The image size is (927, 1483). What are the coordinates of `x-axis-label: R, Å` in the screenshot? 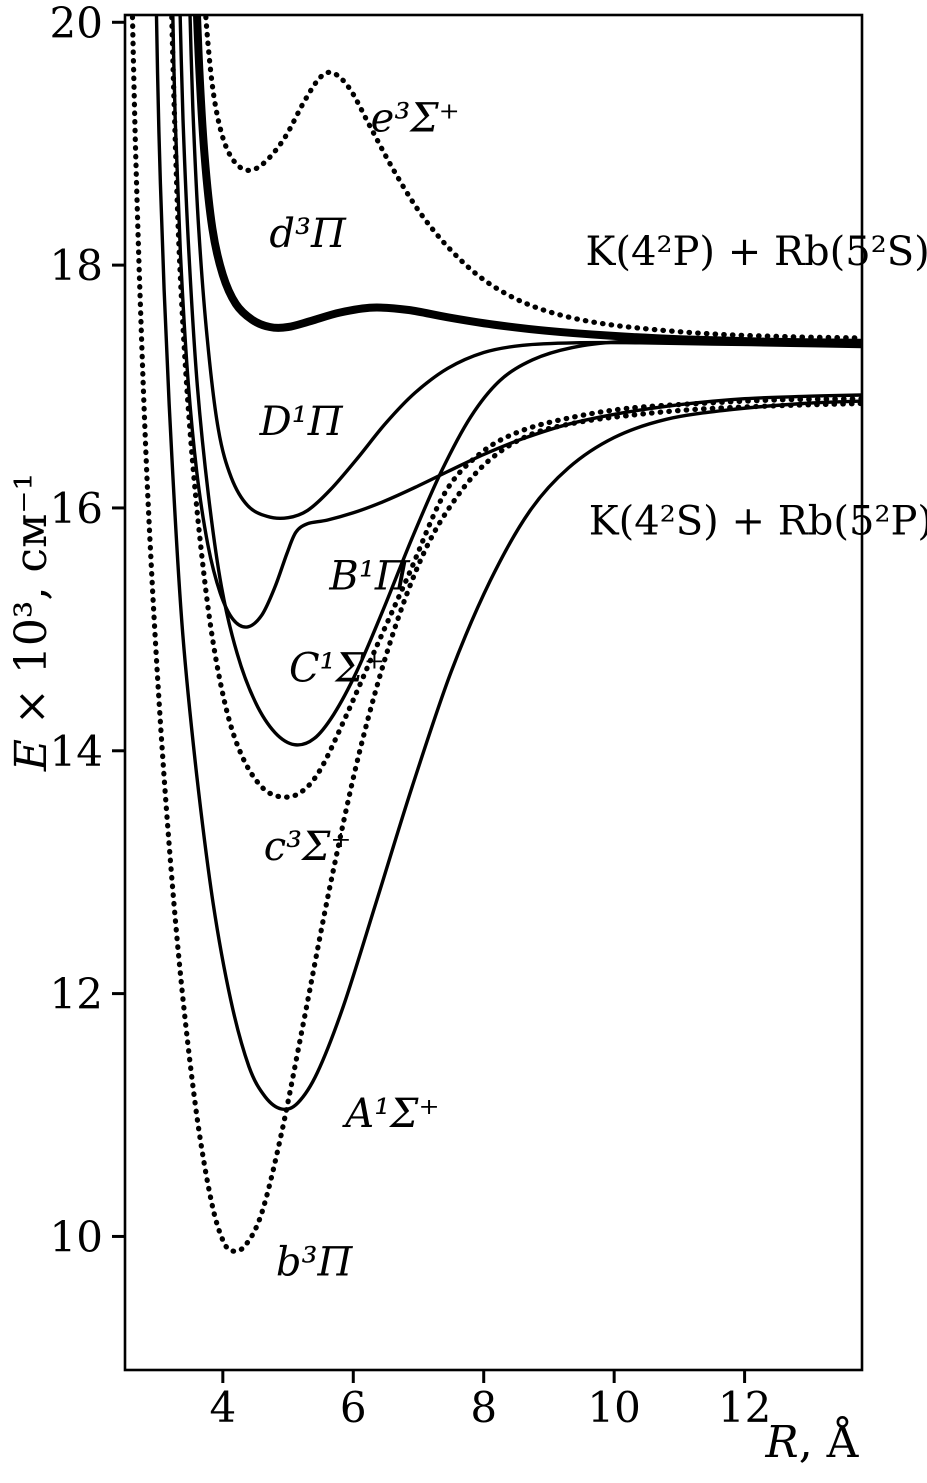 It's located at (812, 1441).